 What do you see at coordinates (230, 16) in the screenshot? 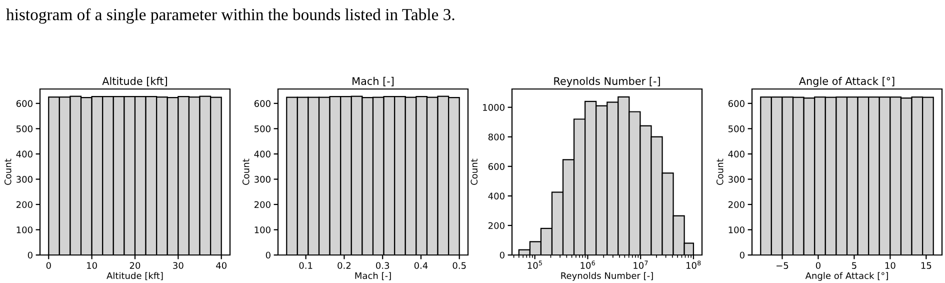
I see `text: histogram of a single parameter within the bounds listed in Table 3.` at bounding box center [230, 16].